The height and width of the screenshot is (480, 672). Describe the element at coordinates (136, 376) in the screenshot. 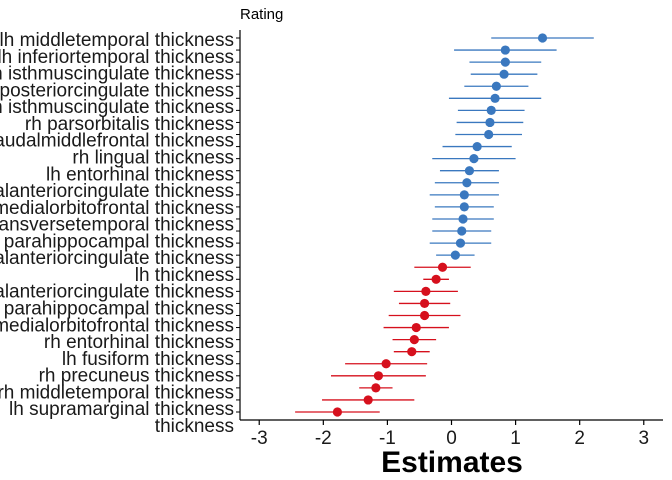

I see `y-tick-label: rh precuneus thickness` at that location.